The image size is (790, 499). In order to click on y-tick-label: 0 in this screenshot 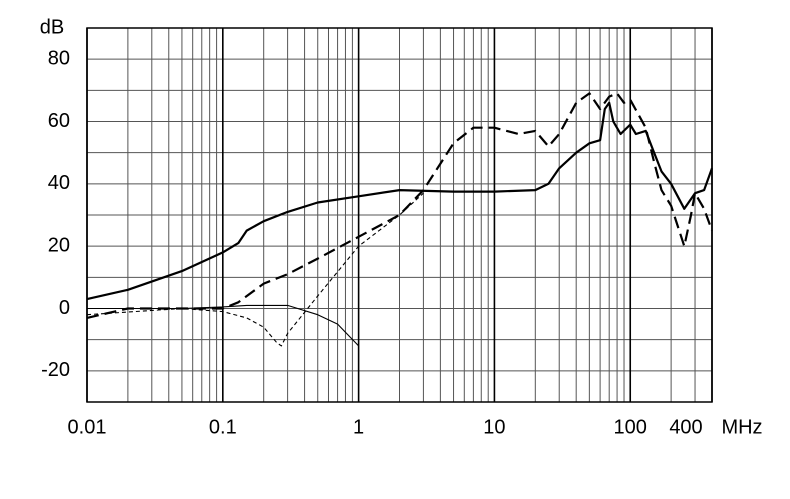, I will do `click(64, 308)`.